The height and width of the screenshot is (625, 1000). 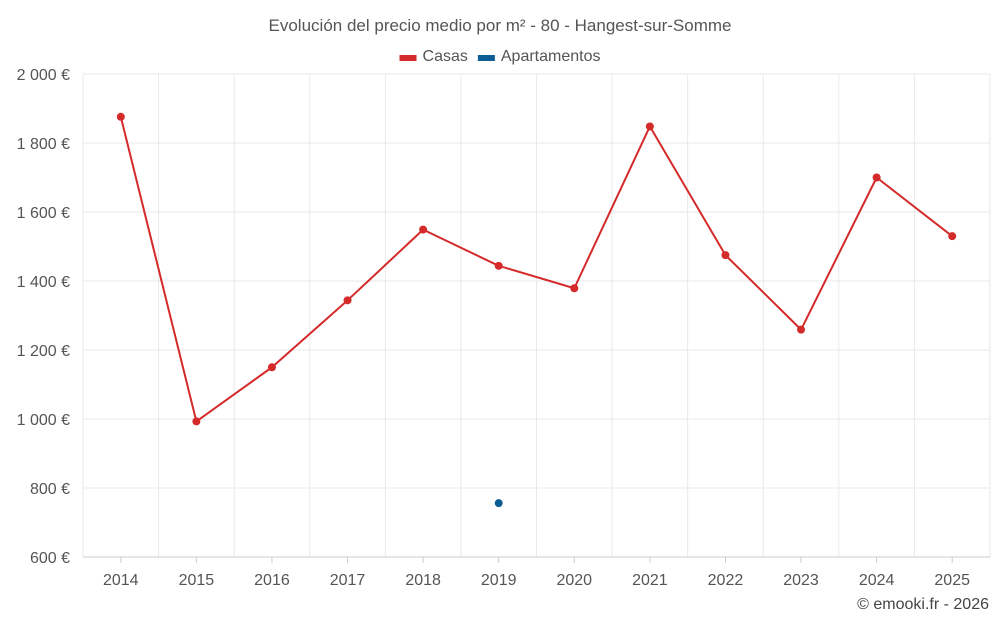 I want to click on y-tick-label: 1 200 €, so click(x=43, y=351).